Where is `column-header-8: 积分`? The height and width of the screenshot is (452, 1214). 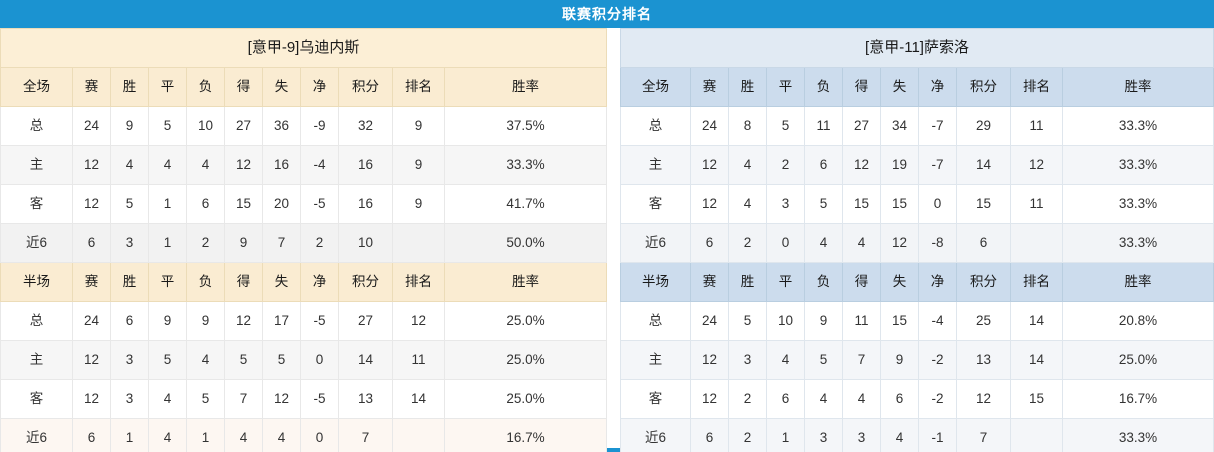
column-header-8: 积分 is located at coordinates (983, 87).